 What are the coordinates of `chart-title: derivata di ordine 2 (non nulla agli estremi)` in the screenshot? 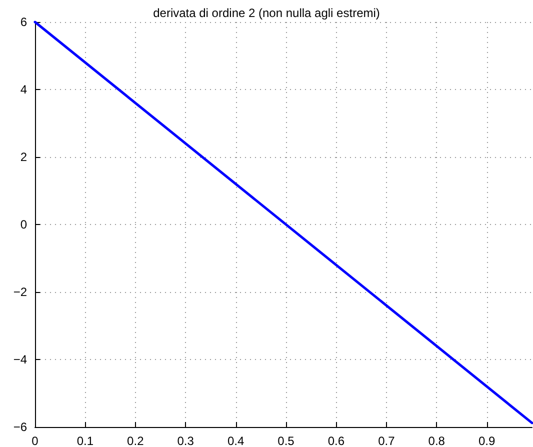 It's located at (266, 13).